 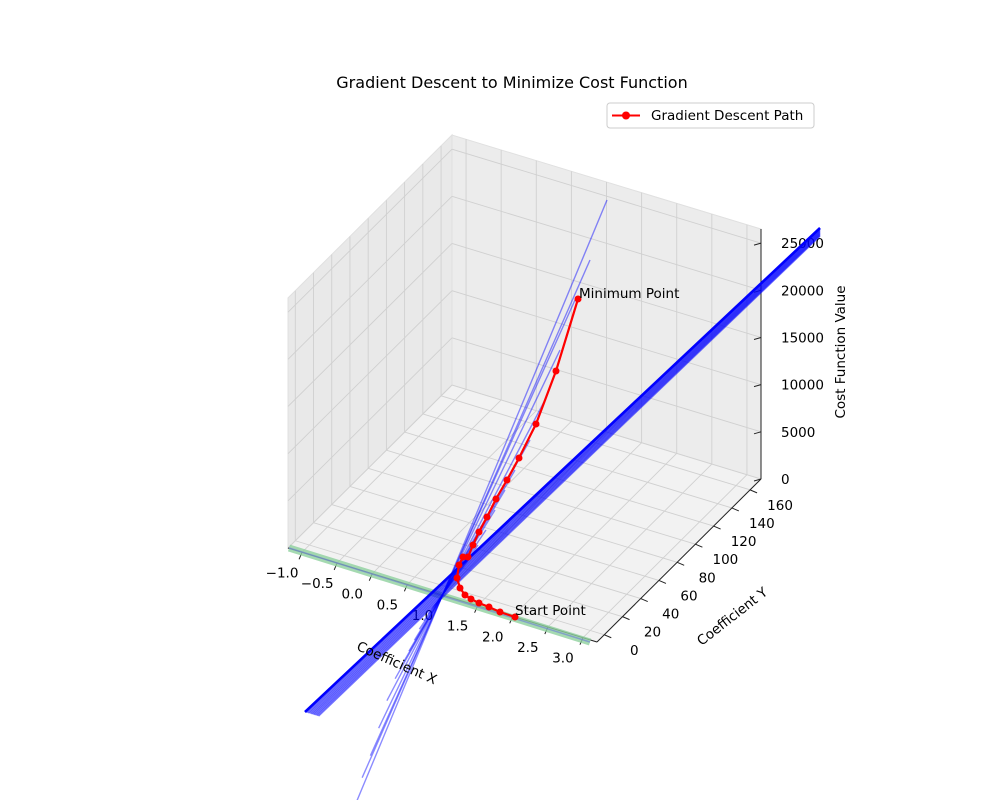 What do you see at coordinates (798, 433) in the screenshot?
I see `z-tick-label: 5000` at bounding box center [798, 433].